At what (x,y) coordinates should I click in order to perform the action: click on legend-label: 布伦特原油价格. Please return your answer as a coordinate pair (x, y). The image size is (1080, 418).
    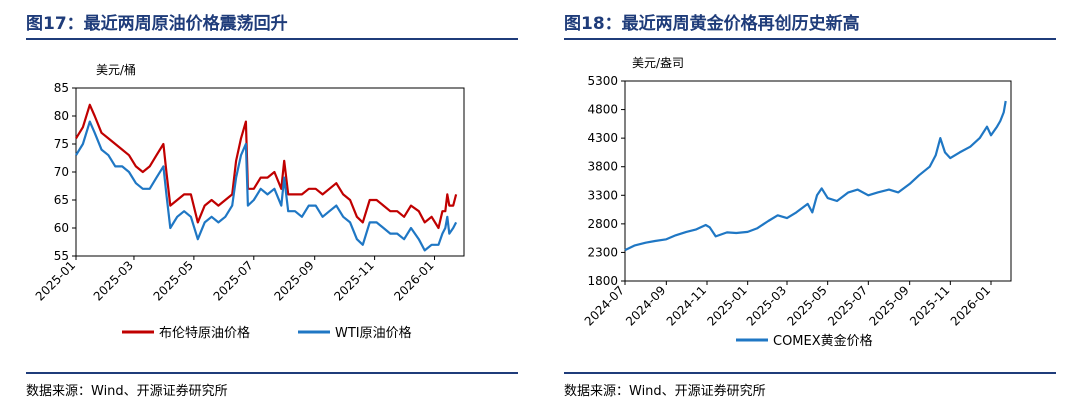
    Looking at the image, I should click on (204, 333).